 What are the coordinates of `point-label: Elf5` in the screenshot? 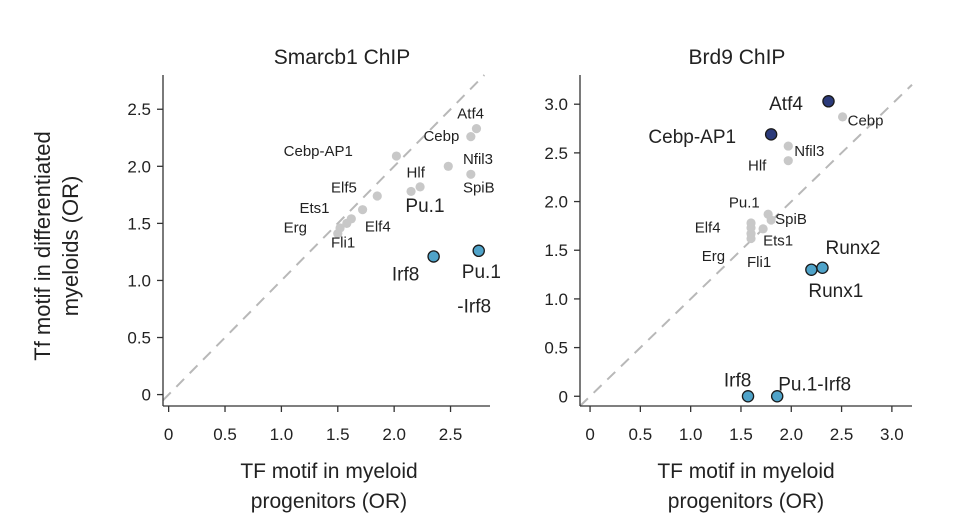 It's located at (344, 188).